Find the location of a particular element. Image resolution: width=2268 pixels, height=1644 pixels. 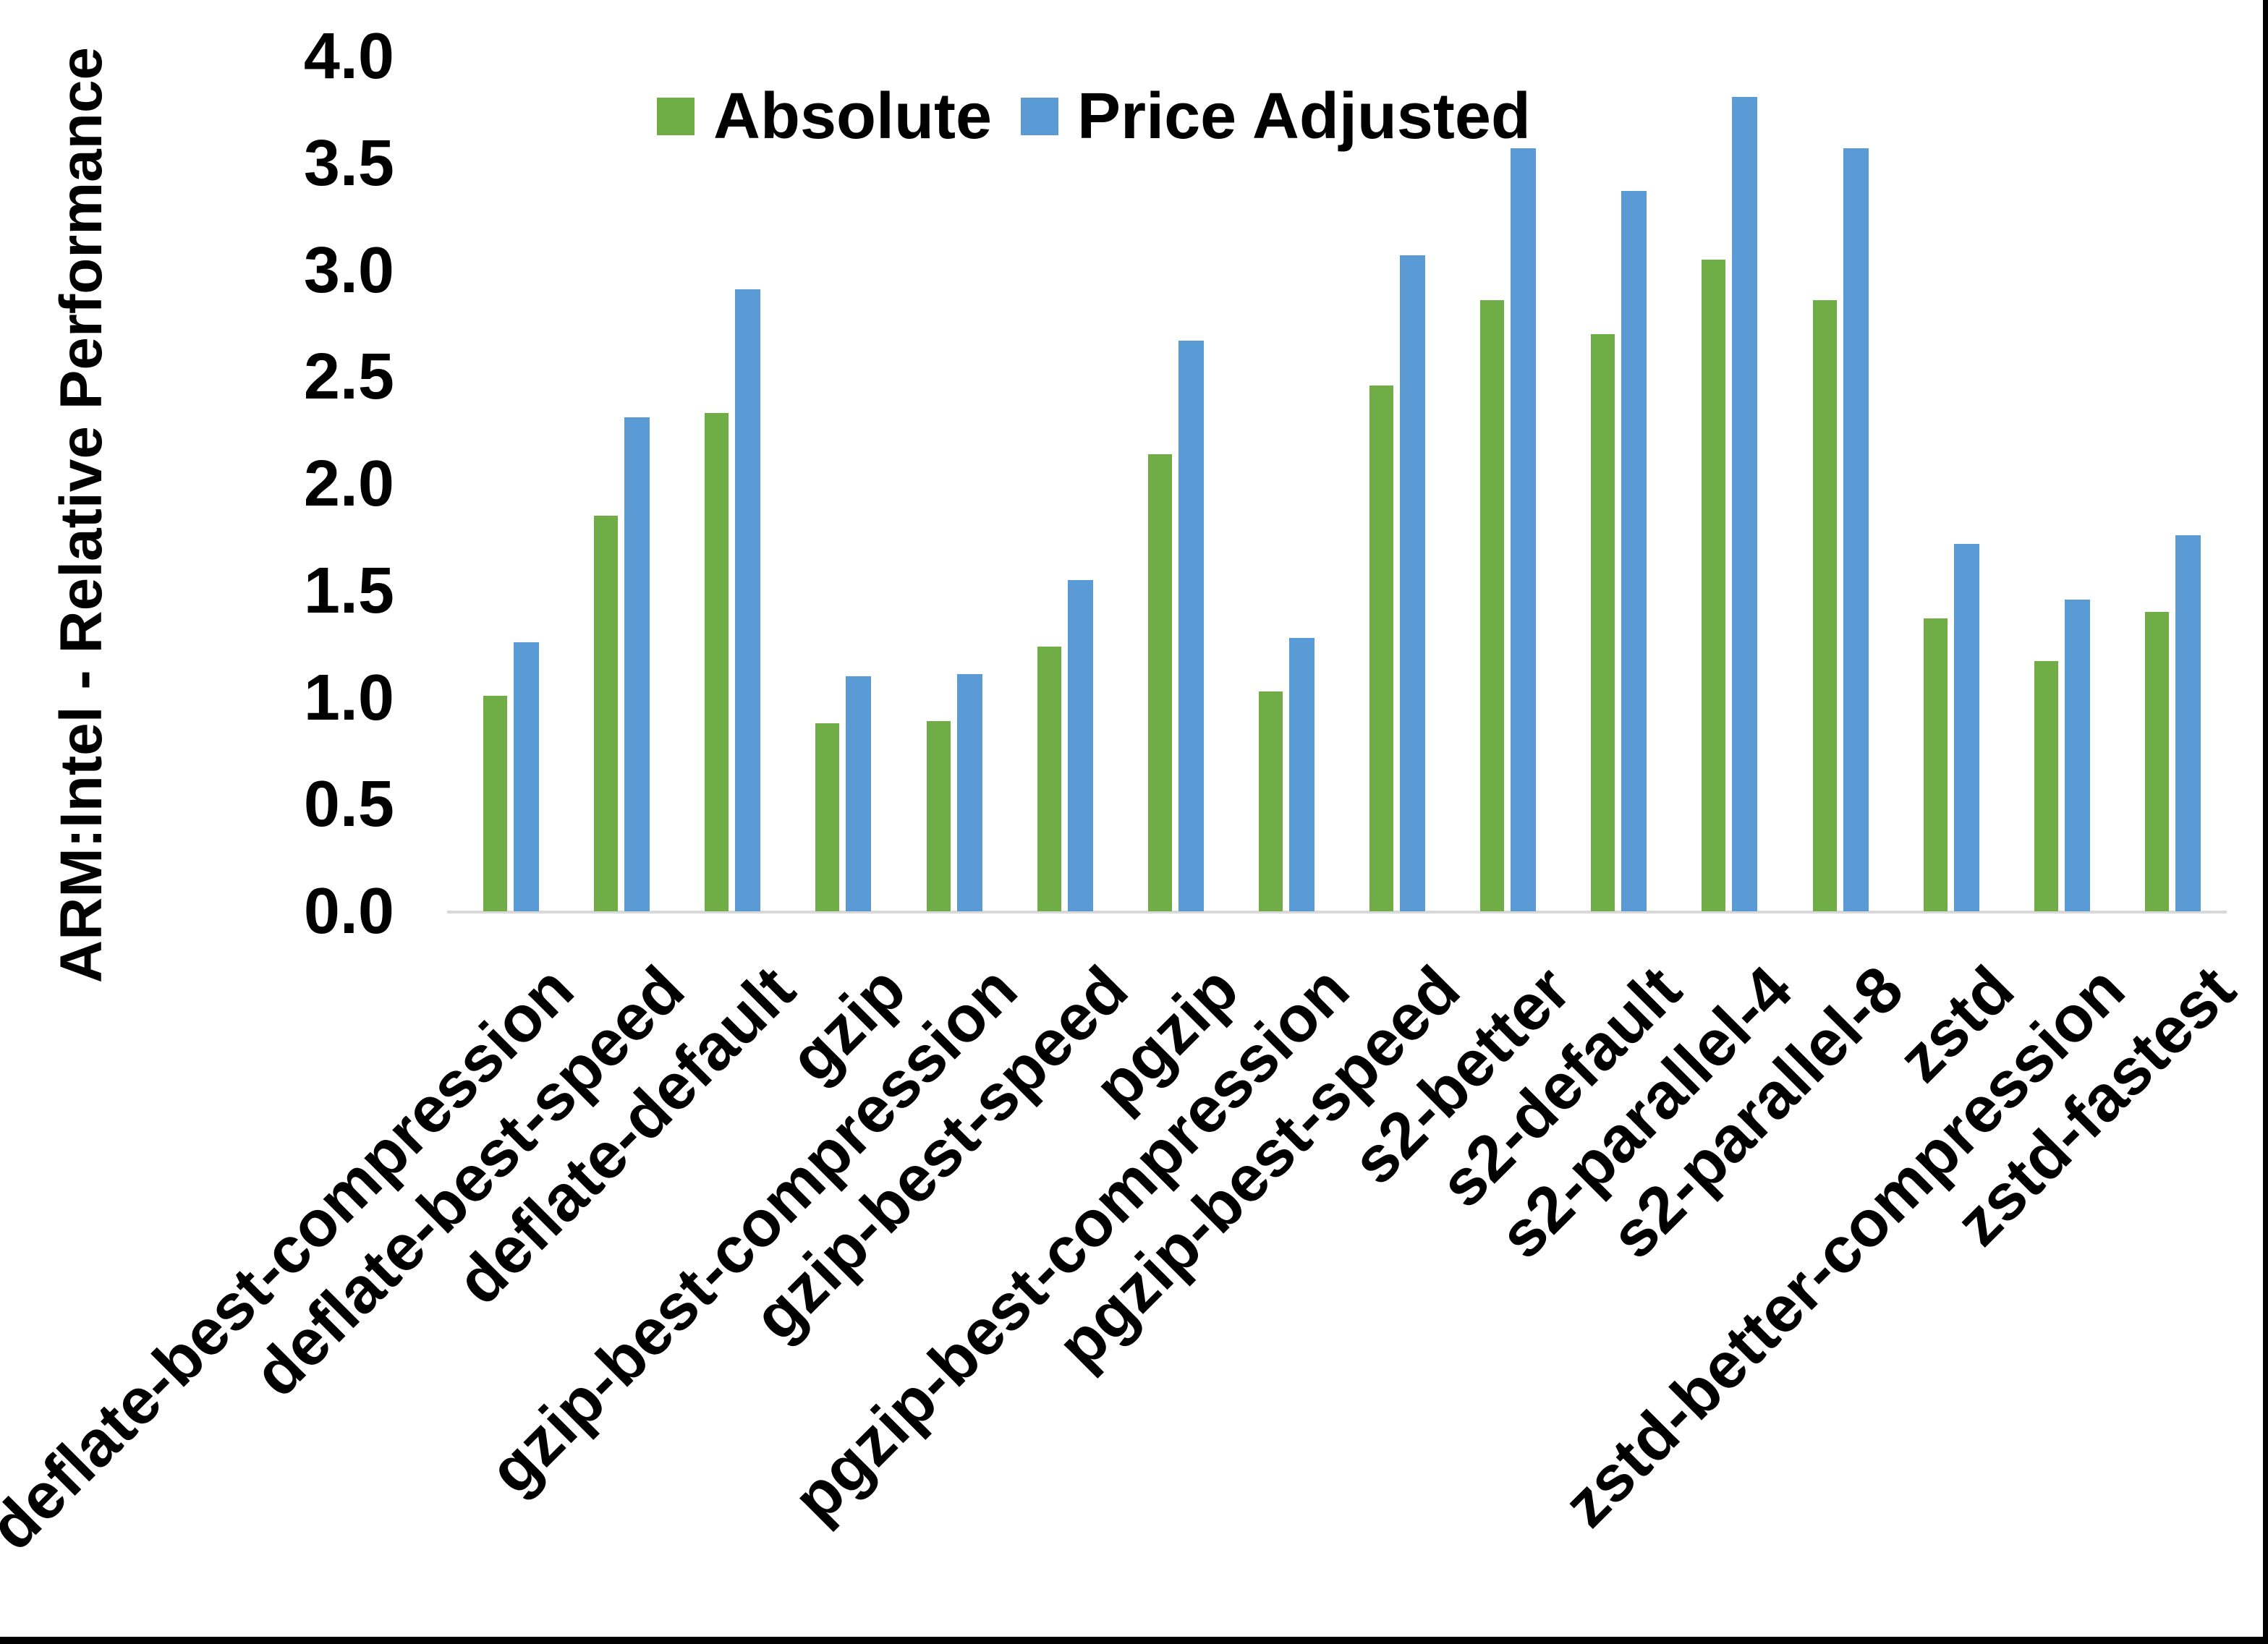

y-tick-label-0.5: 0.5 is located at coordinates (348, 804).